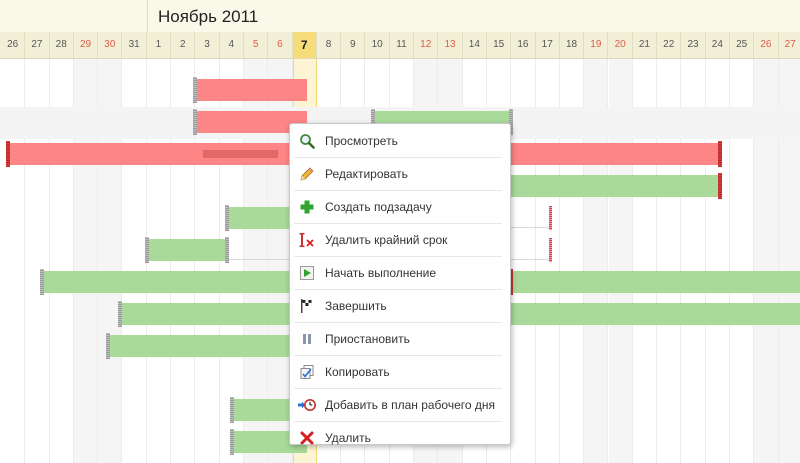 The image size is (800, 463). I want to click on copy-icon, so click(307, 372).